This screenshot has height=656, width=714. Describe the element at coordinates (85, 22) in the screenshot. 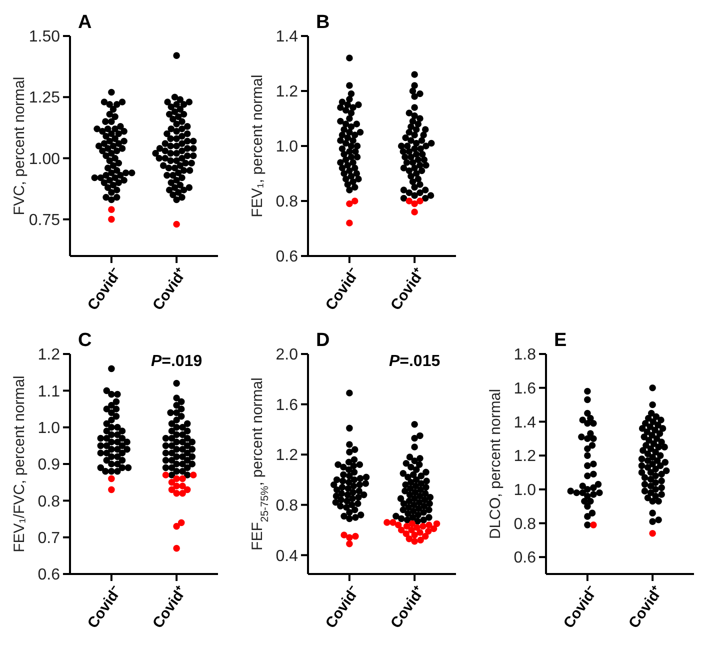

I see `chart-title: A` at that location.